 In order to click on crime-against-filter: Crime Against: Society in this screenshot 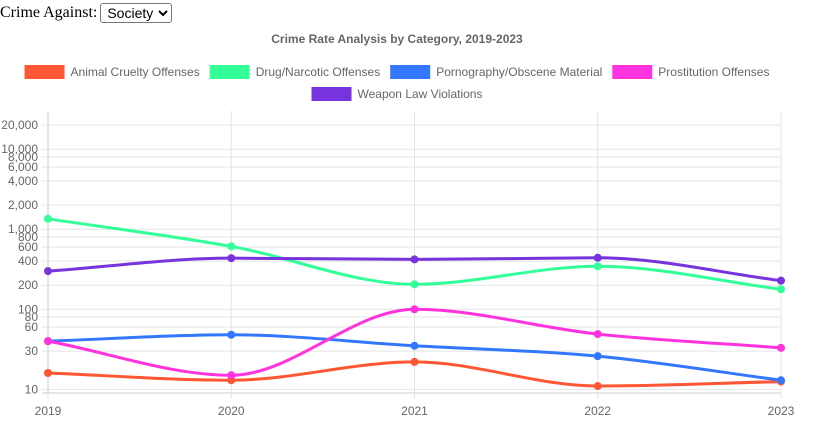, I will do `click(86, 13)`.